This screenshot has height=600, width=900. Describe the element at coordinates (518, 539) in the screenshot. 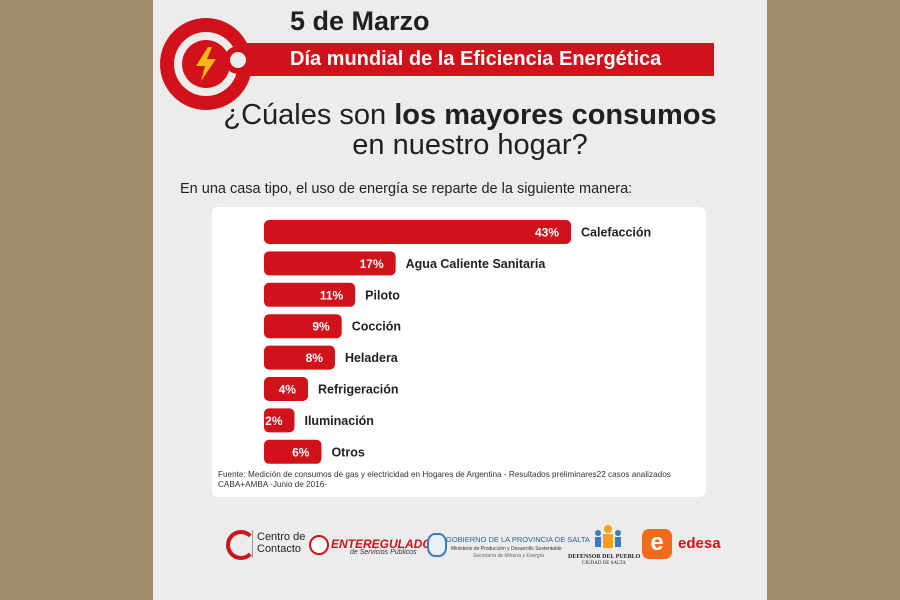

I see `gobierno-salta-logo: GOBIERNO DE LA PROVINCIA DE SALTA` at that location.